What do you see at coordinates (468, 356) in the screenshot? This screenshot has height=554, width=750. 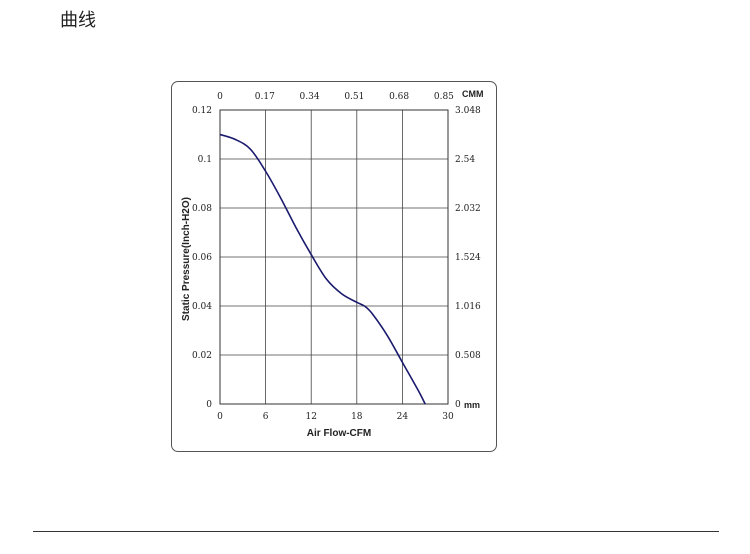 I see `right-tick-label: 0.508` at bounding box center [468, 356].